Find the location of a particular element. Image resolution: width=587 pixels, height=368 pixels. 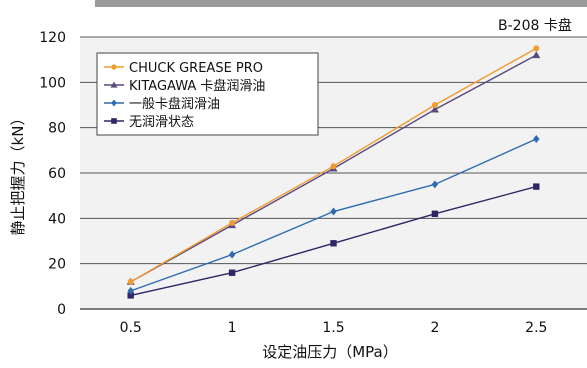

y-tick-label: 40 is located at coordinates (57, 219).